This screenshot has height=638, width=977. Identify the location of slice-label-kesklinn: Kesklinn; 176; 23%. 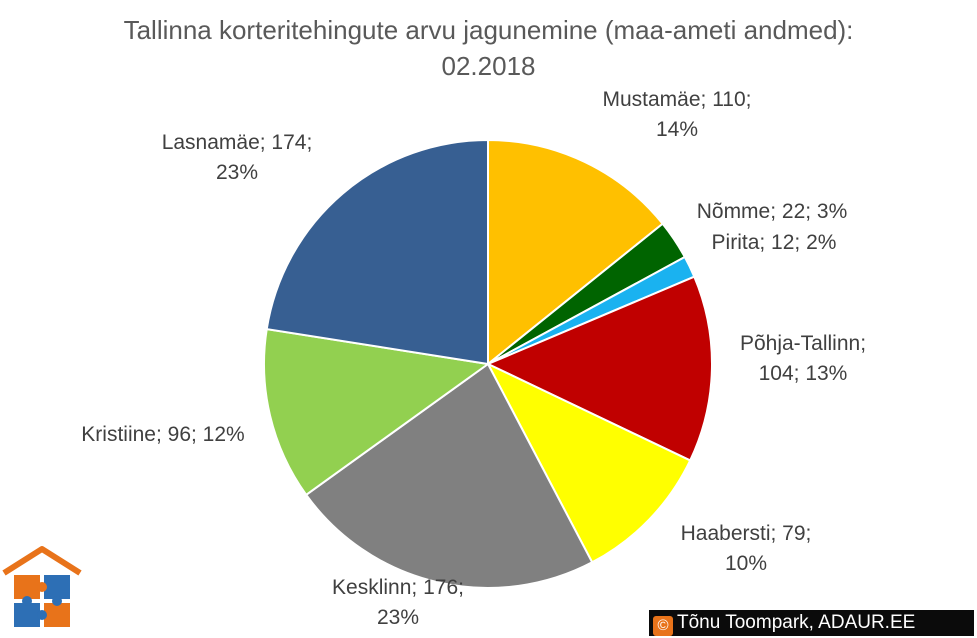
(398, 602).